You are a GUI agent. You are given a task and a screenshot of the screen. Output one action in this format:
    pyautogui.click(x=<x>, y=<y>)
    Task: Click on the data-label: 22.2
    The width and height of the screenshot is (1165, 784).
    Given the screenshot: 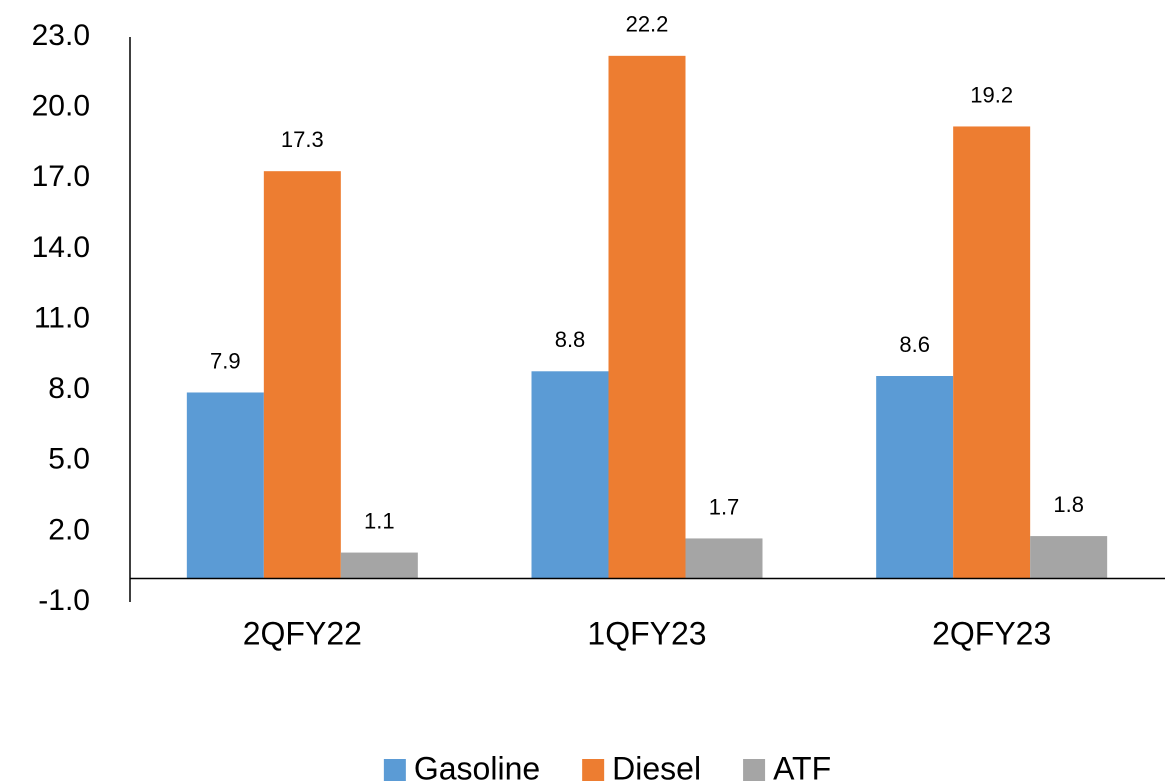 What is the action you would take?
    pyautogui.click(x=647, y=24)
    